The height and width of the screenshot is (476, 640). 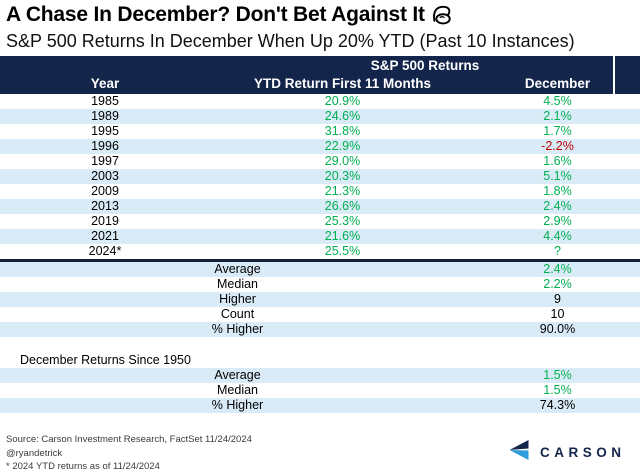 What do you see at coordinates (320, 161) in the screenshot?
I see `table-row: 1997 29.0% 1.6%` at bounding box center [320, 161].